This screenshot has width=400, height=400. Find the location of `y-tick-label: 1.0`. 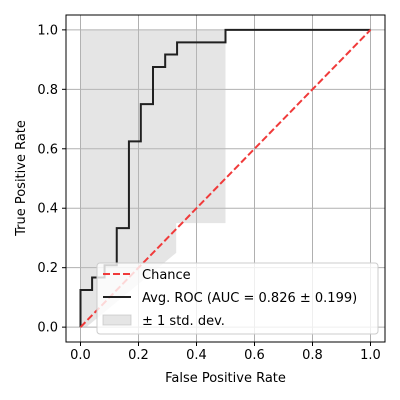

y-tick-label: 1.0 is located at coordinates (47, 30).